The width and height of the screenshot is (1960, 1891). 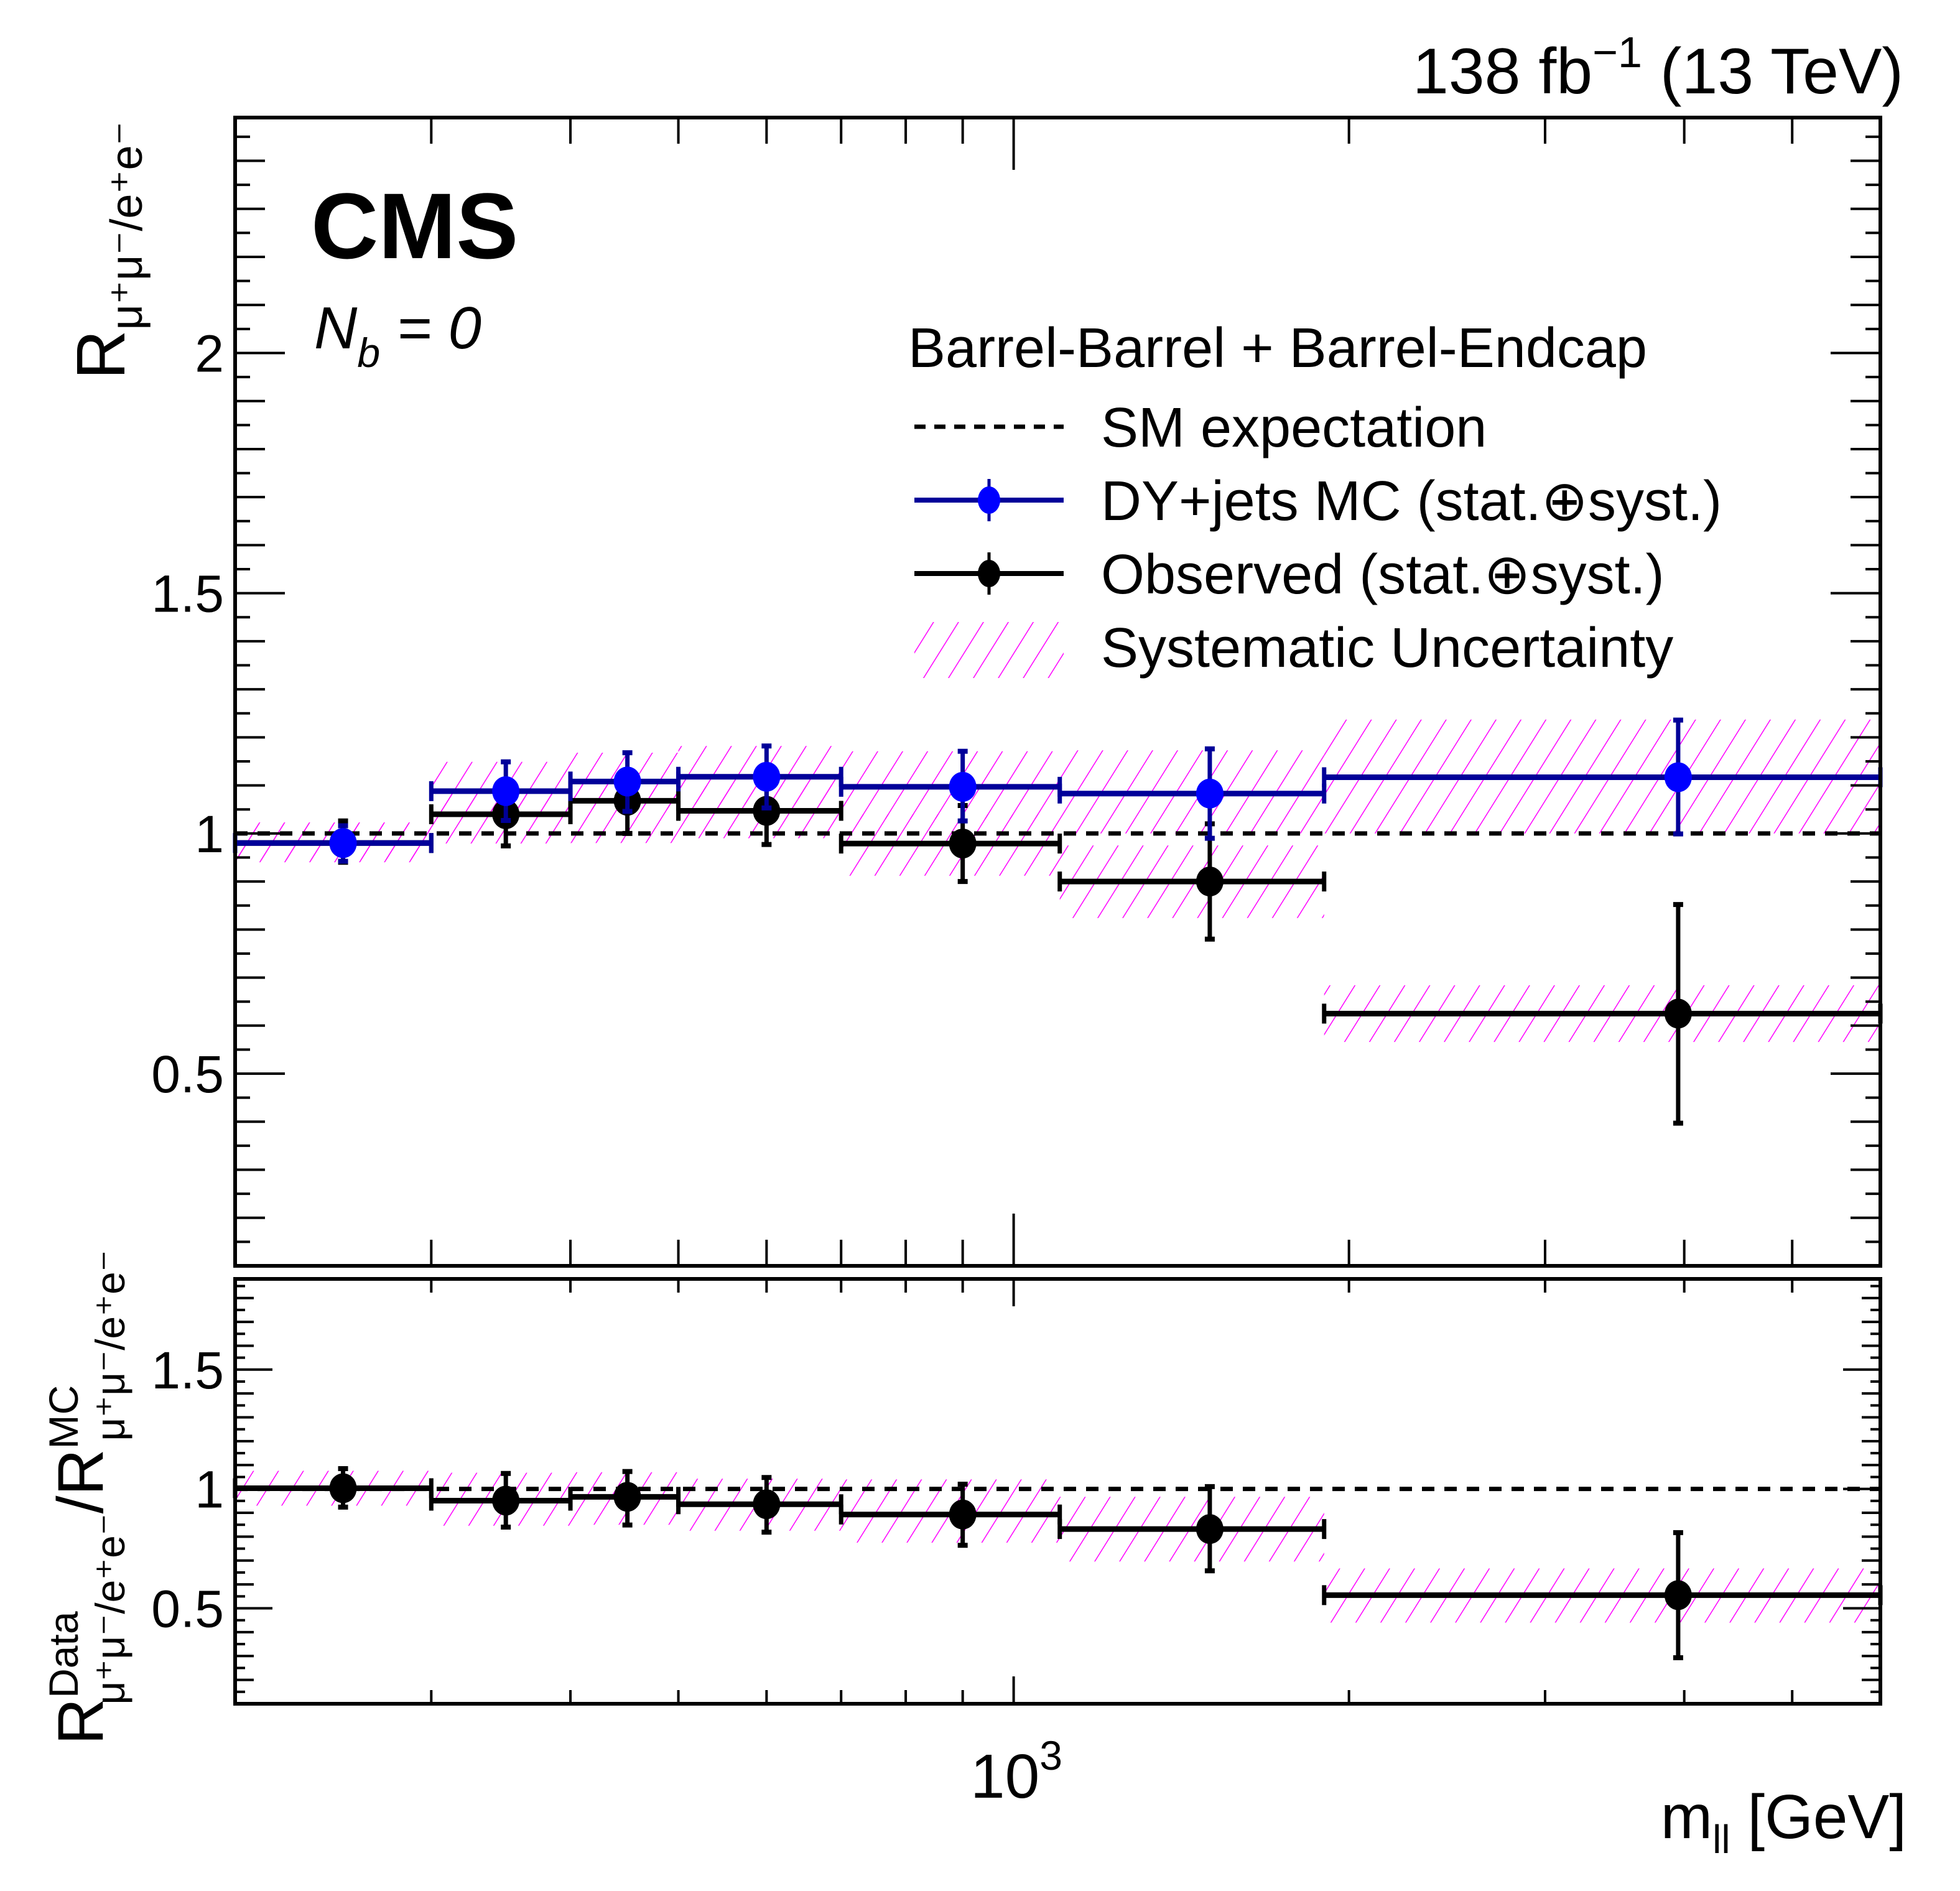 I want to click on legend-swatch-data-marker, so click(x=989, y=573).